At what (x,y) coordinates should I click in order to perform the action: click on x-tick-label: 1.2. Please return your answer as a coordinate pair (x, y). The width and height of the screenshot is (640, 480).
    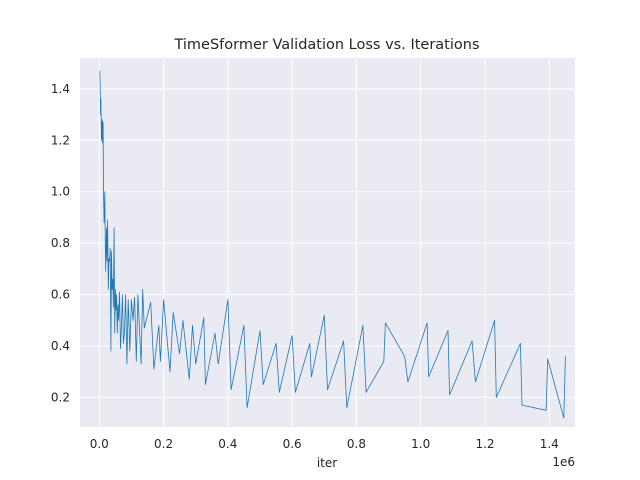
    Looking at the image, I should click on (484, 444).